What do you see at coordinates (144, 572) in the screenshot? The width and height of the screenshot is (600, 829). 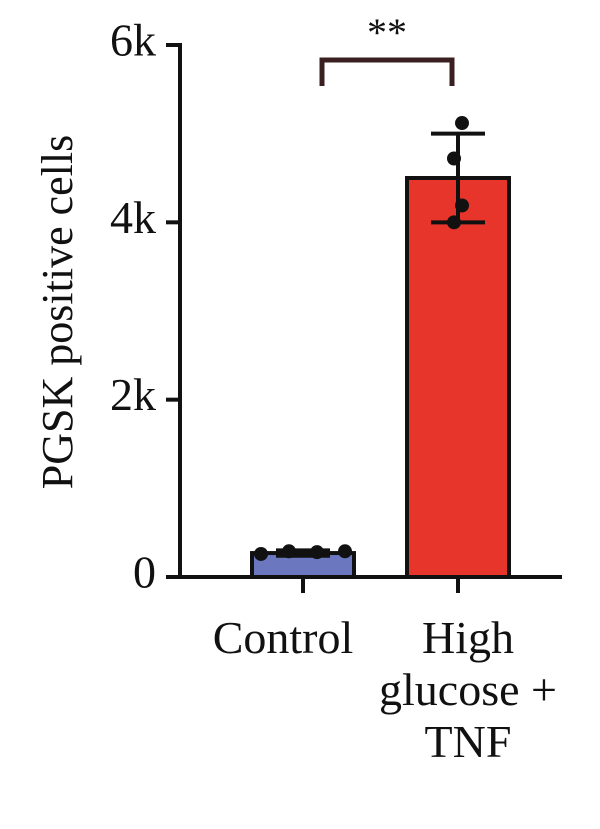 I see `y-tick-label: 0` at bounding box center [144, 572].